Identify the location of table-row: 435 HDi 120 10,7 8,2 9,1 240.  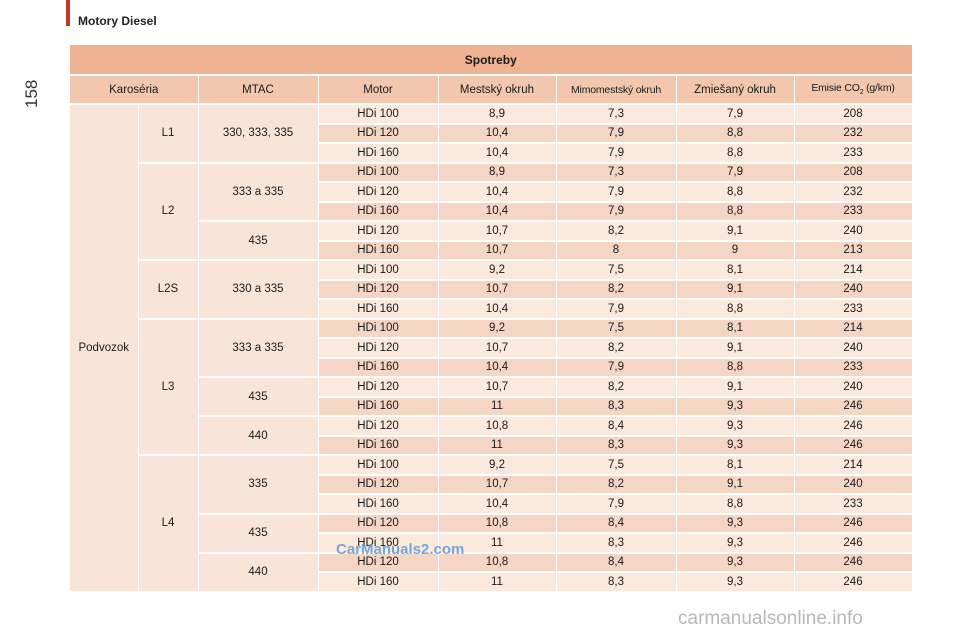
(491, 241).